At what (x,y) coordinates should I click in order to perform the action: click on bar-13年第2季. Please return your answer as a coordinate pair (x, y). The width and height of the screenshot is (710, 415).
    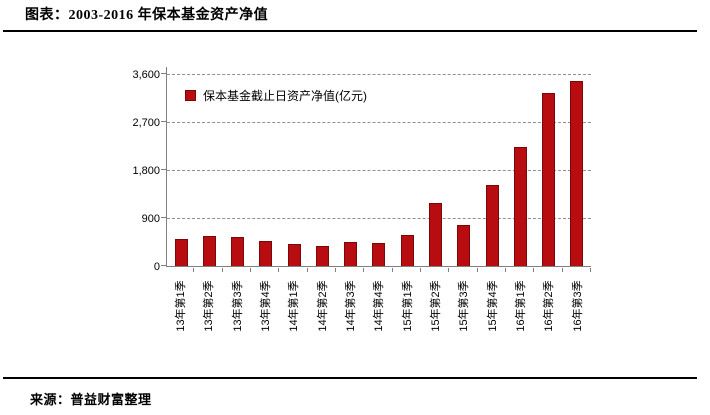
    Looking at the image, I should click on (209, 251).